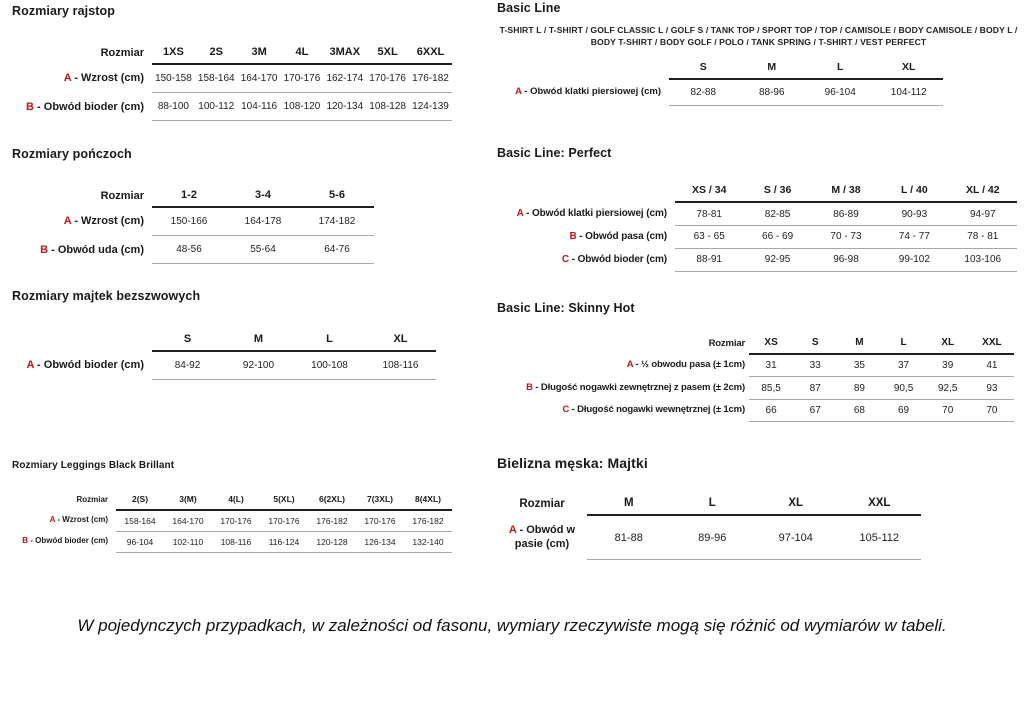 The width and height of the screenshot is (1024, 724). Describe the element at coordinates (846, 237) in the screenshot. I see `measurement-value: 70 - 73` at that location.